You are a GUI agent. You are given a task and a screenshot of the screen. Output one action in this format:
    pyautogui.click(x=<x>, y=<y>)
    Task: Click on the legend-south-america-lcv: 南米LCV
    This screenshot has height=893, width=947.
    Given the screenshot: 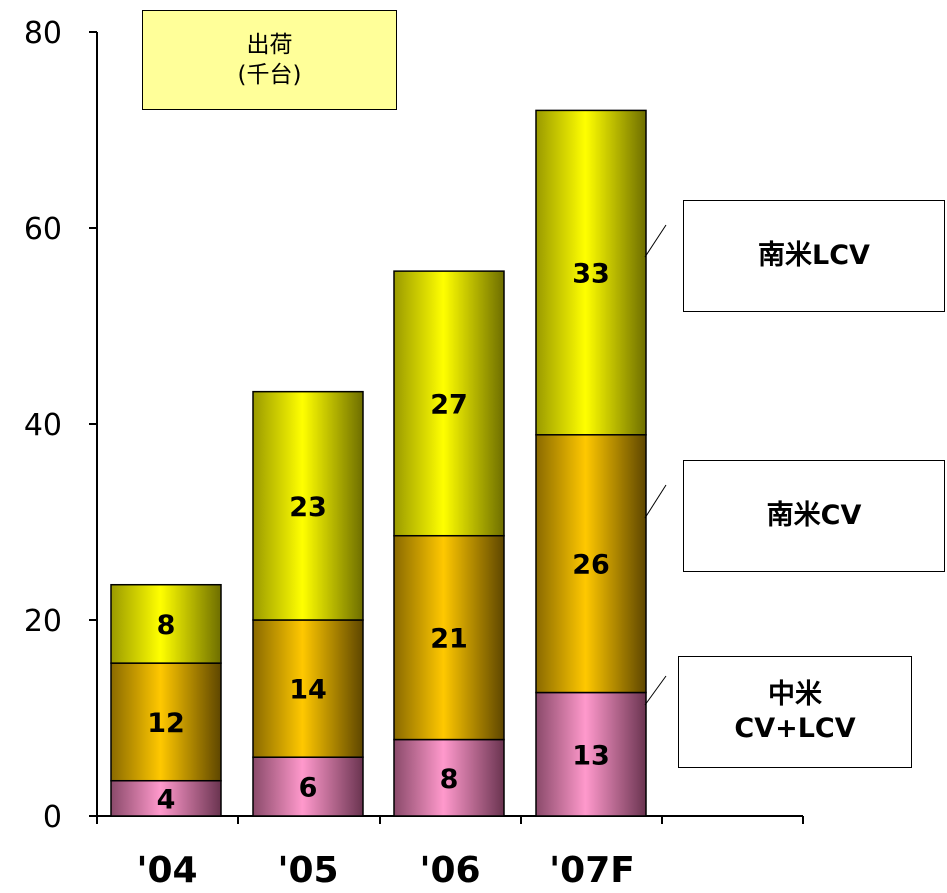 What is the action you would take?
    pyautogui.click(x=814, y=256)
    